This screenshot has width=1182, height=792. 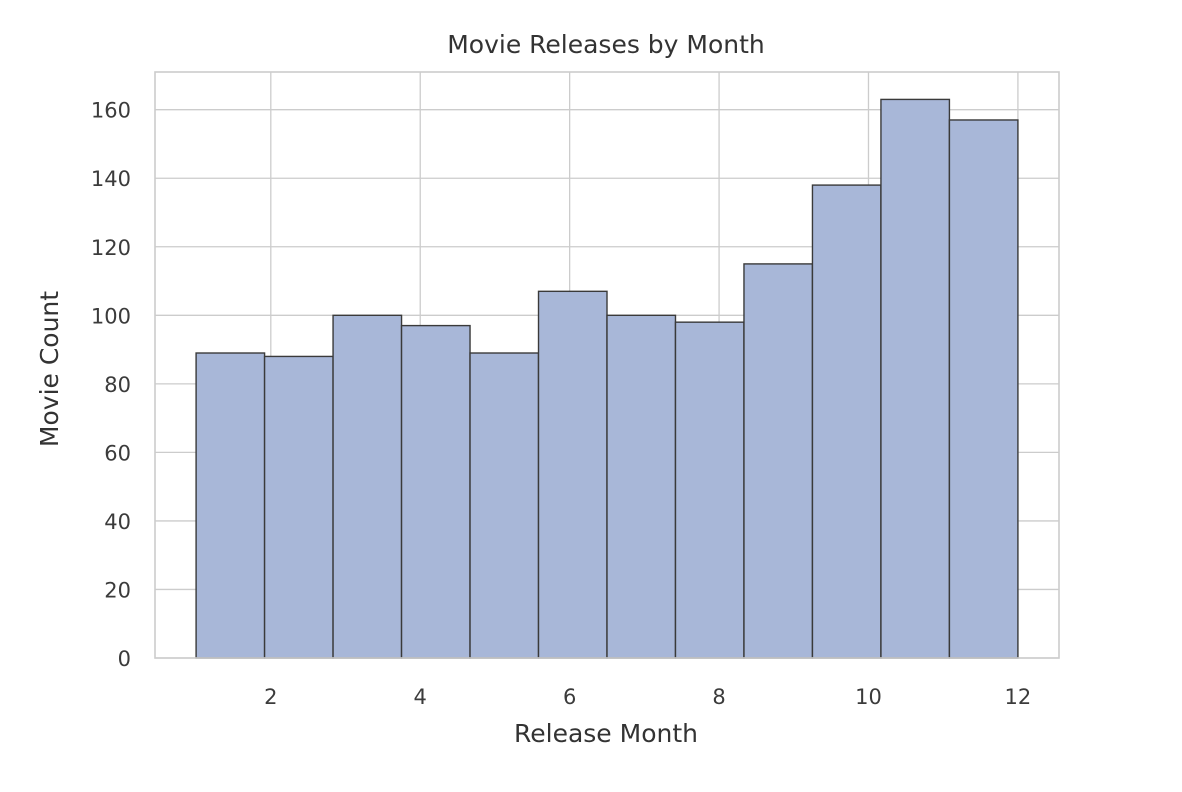 I want to click on x-axis-label: Release Month, so click(x=606, y=733).